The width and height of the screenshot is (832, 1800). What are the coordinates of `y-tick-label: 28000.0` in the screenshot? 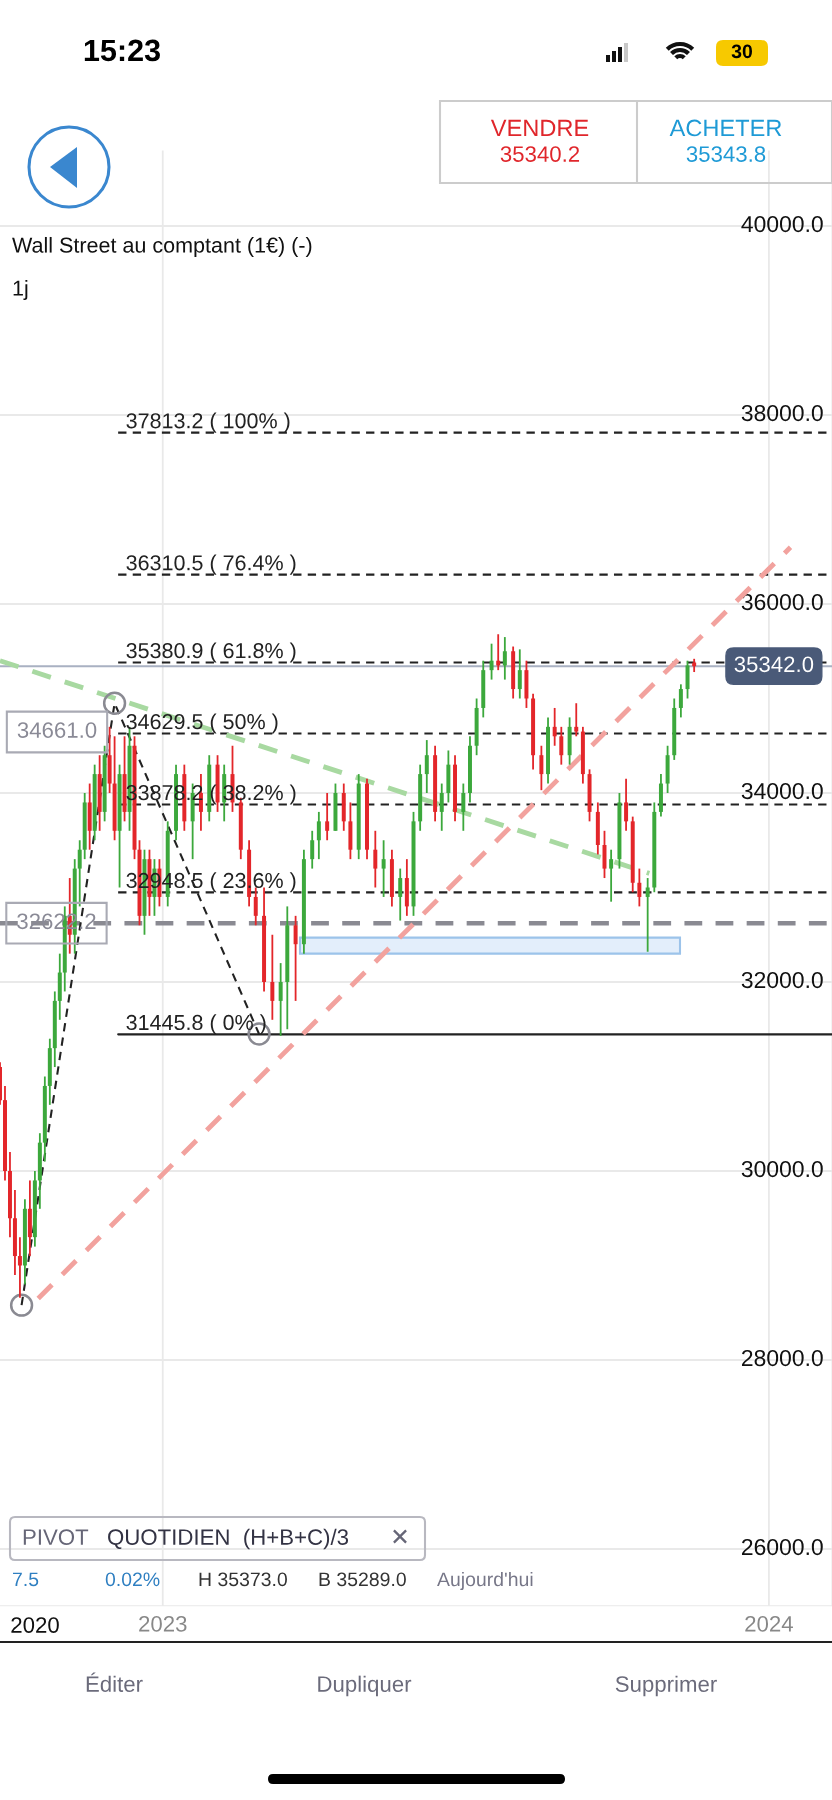 It's located at (782, 1358).